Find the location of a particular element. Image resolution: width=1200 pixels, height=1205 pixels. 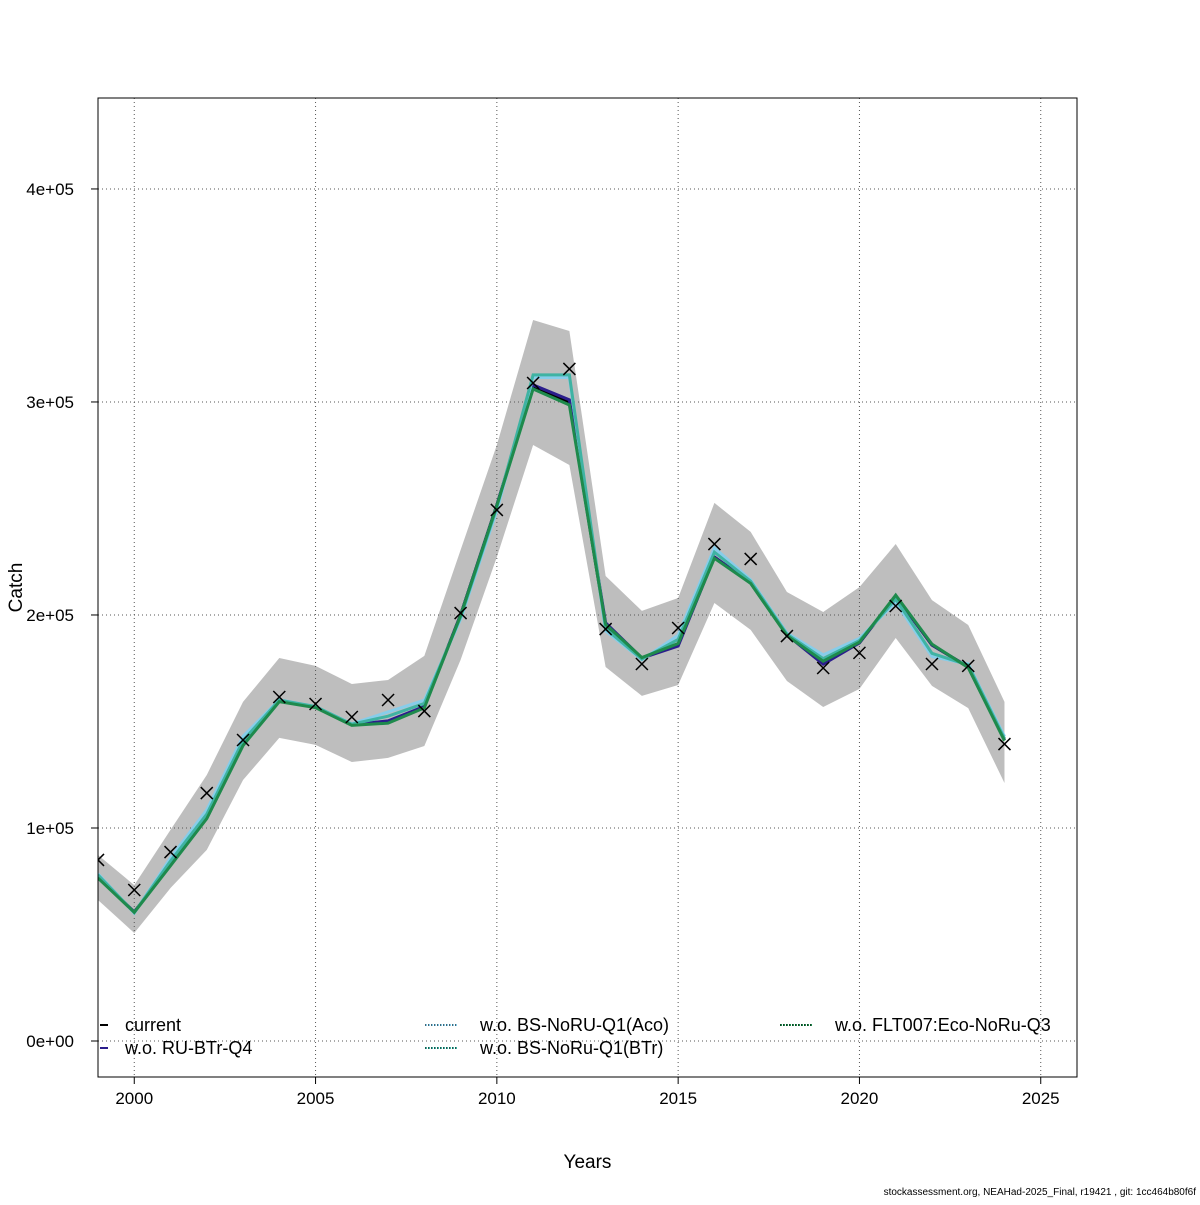

y-tick-label: 4e+05 is located at coordinates (50, 189).